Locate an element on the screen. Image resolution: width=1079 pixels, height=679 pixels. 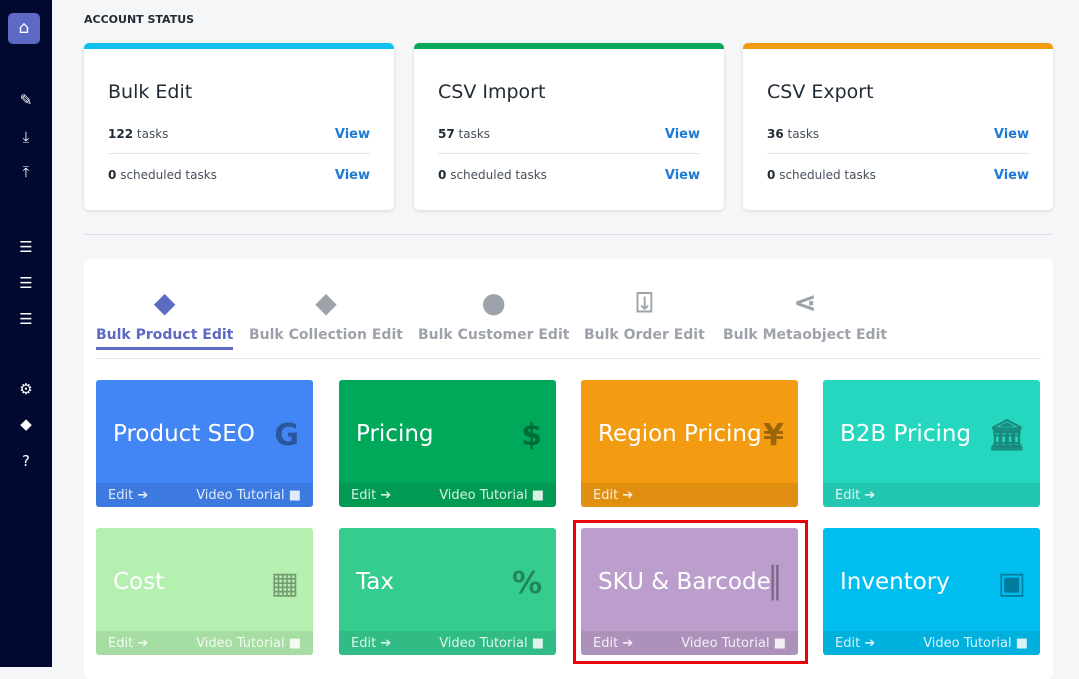
bank-icon: 🏛 is located at coordinates (1006, 435).